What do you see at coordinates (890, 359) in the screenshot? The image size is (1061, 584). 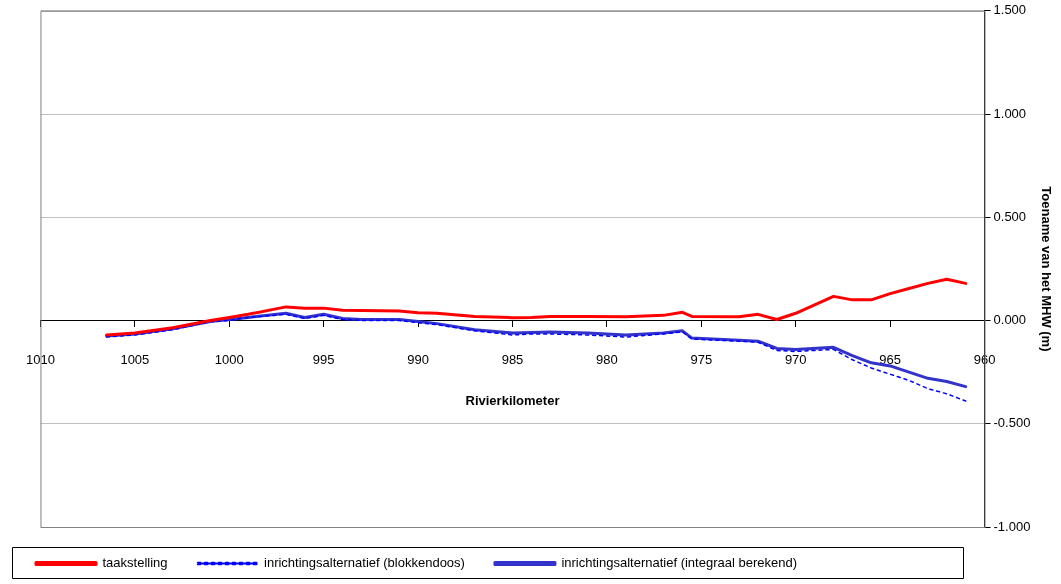 I see `x-tick-label: 965` at bounding box center [890, 359].